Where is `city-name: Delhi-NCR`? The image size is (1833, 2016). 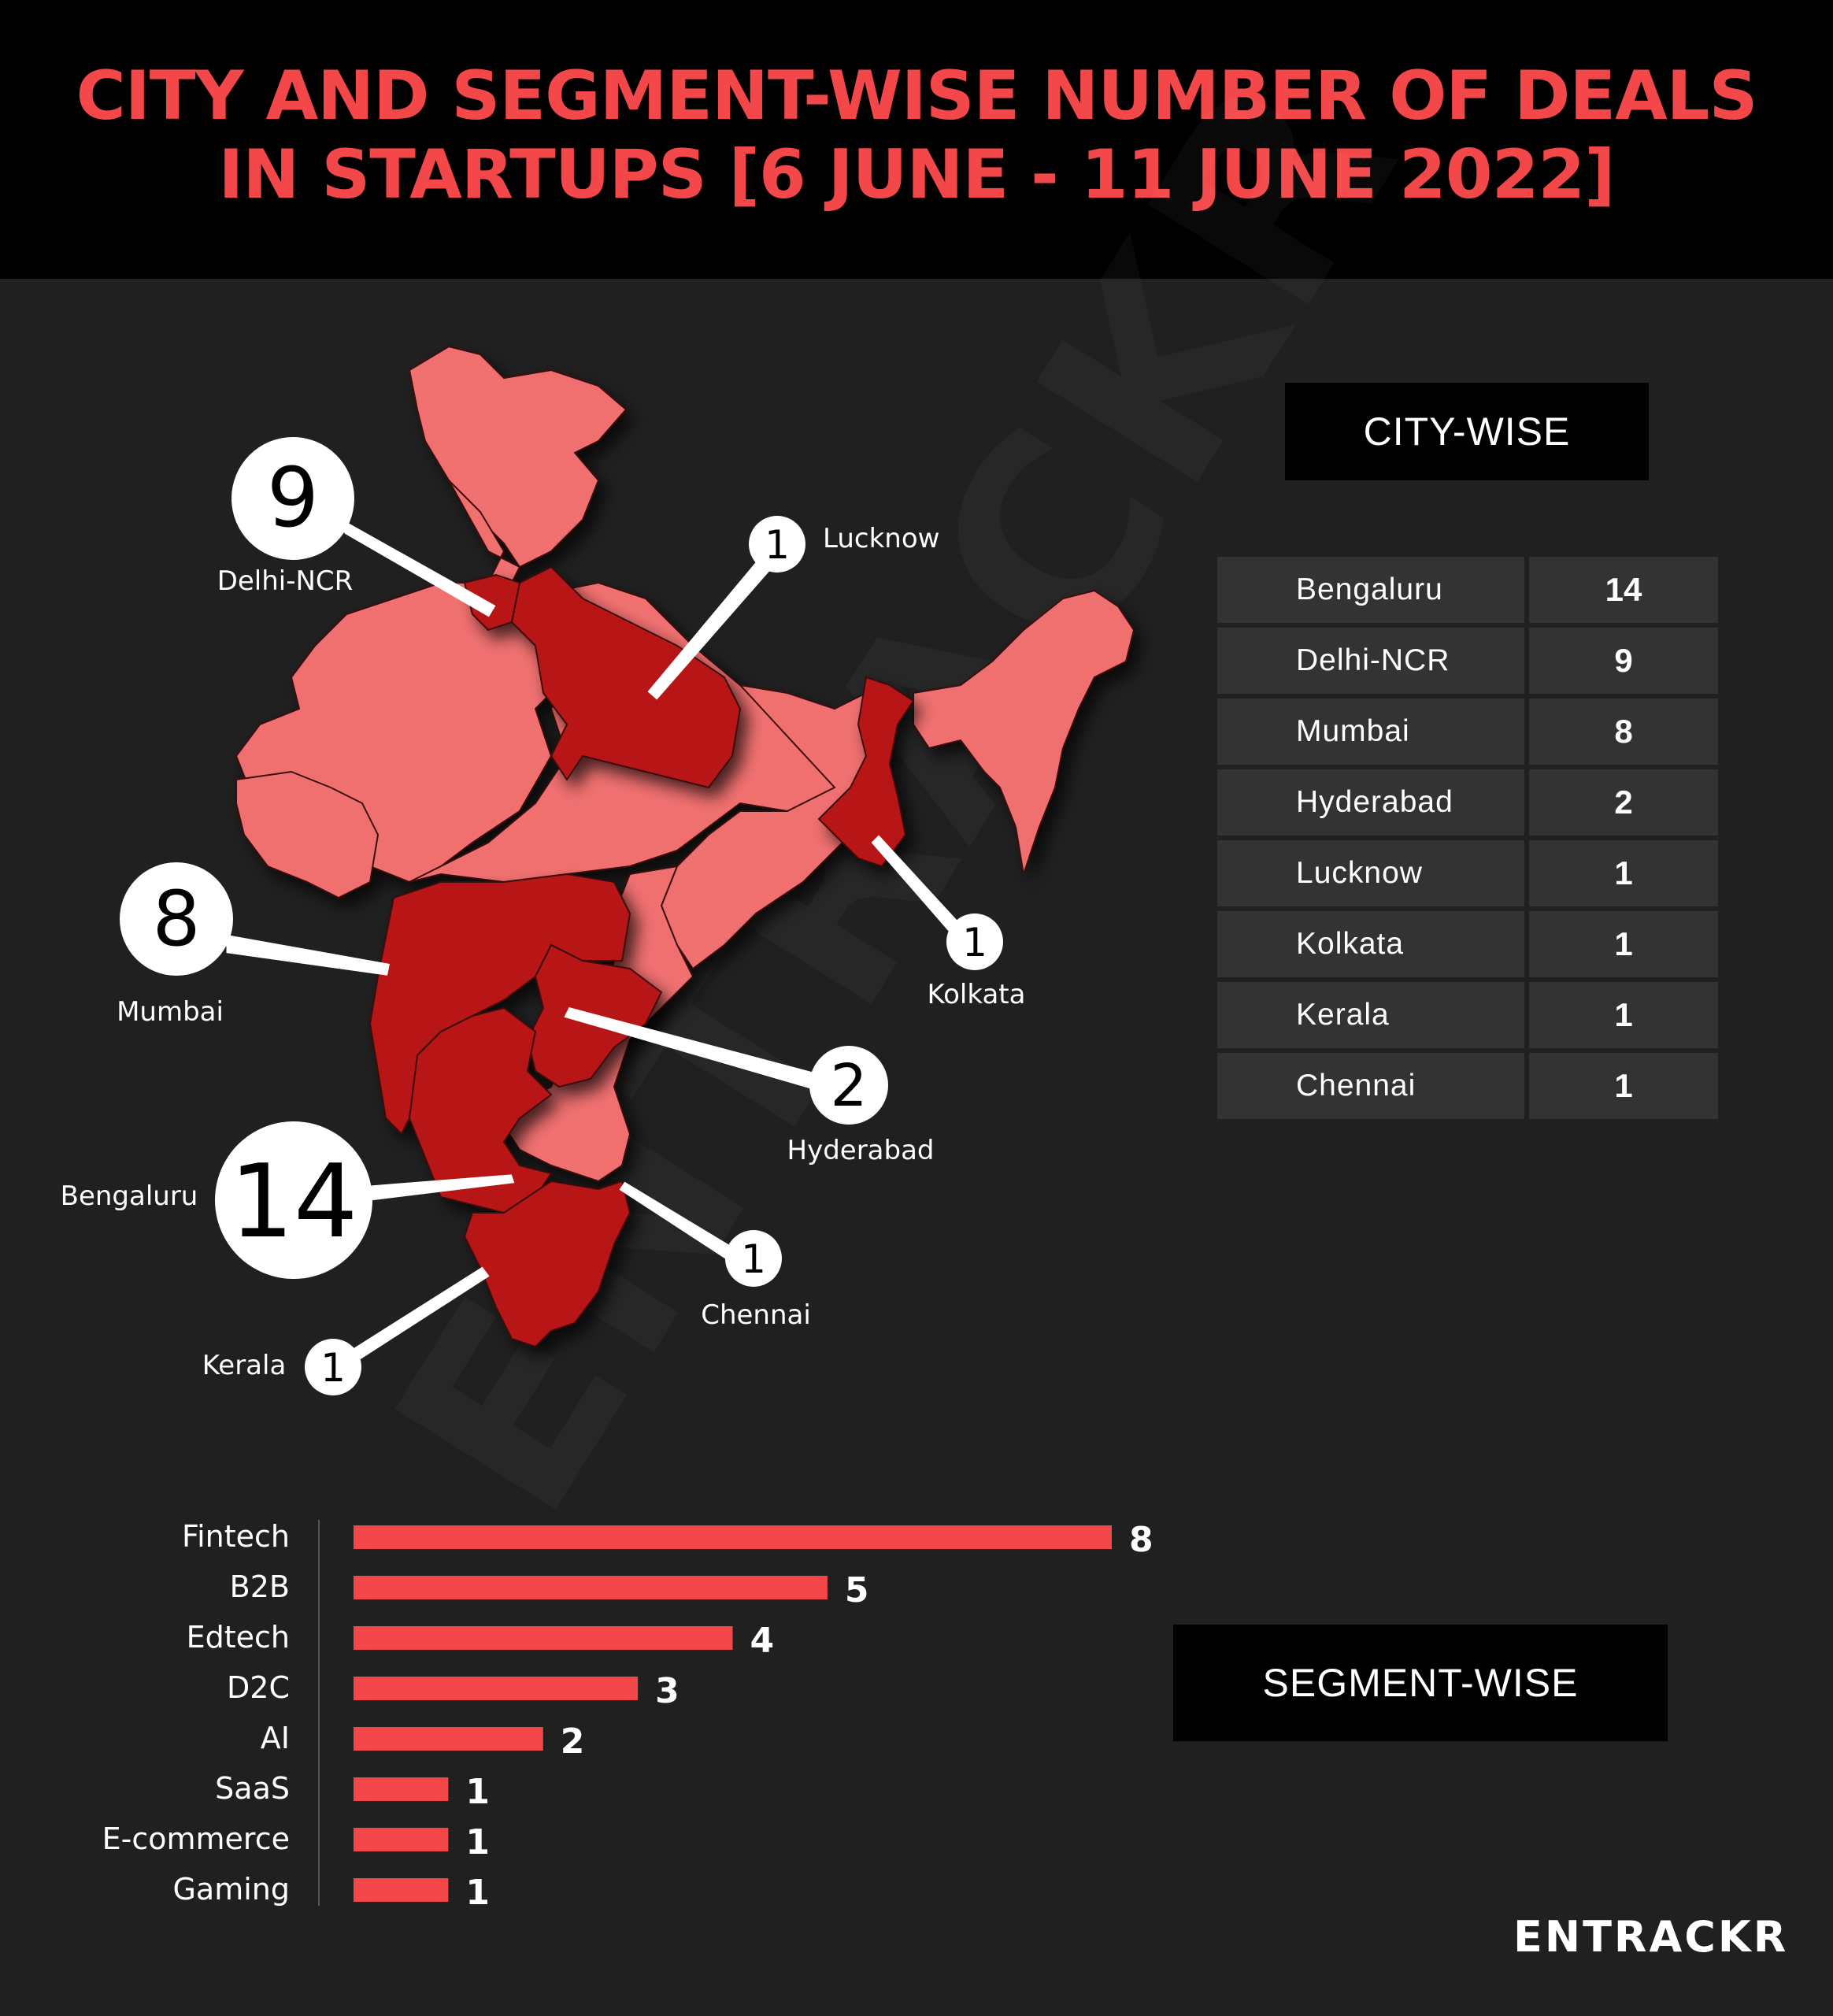 city-name: Delhi-NCR is located at coordinates (1370, 661).